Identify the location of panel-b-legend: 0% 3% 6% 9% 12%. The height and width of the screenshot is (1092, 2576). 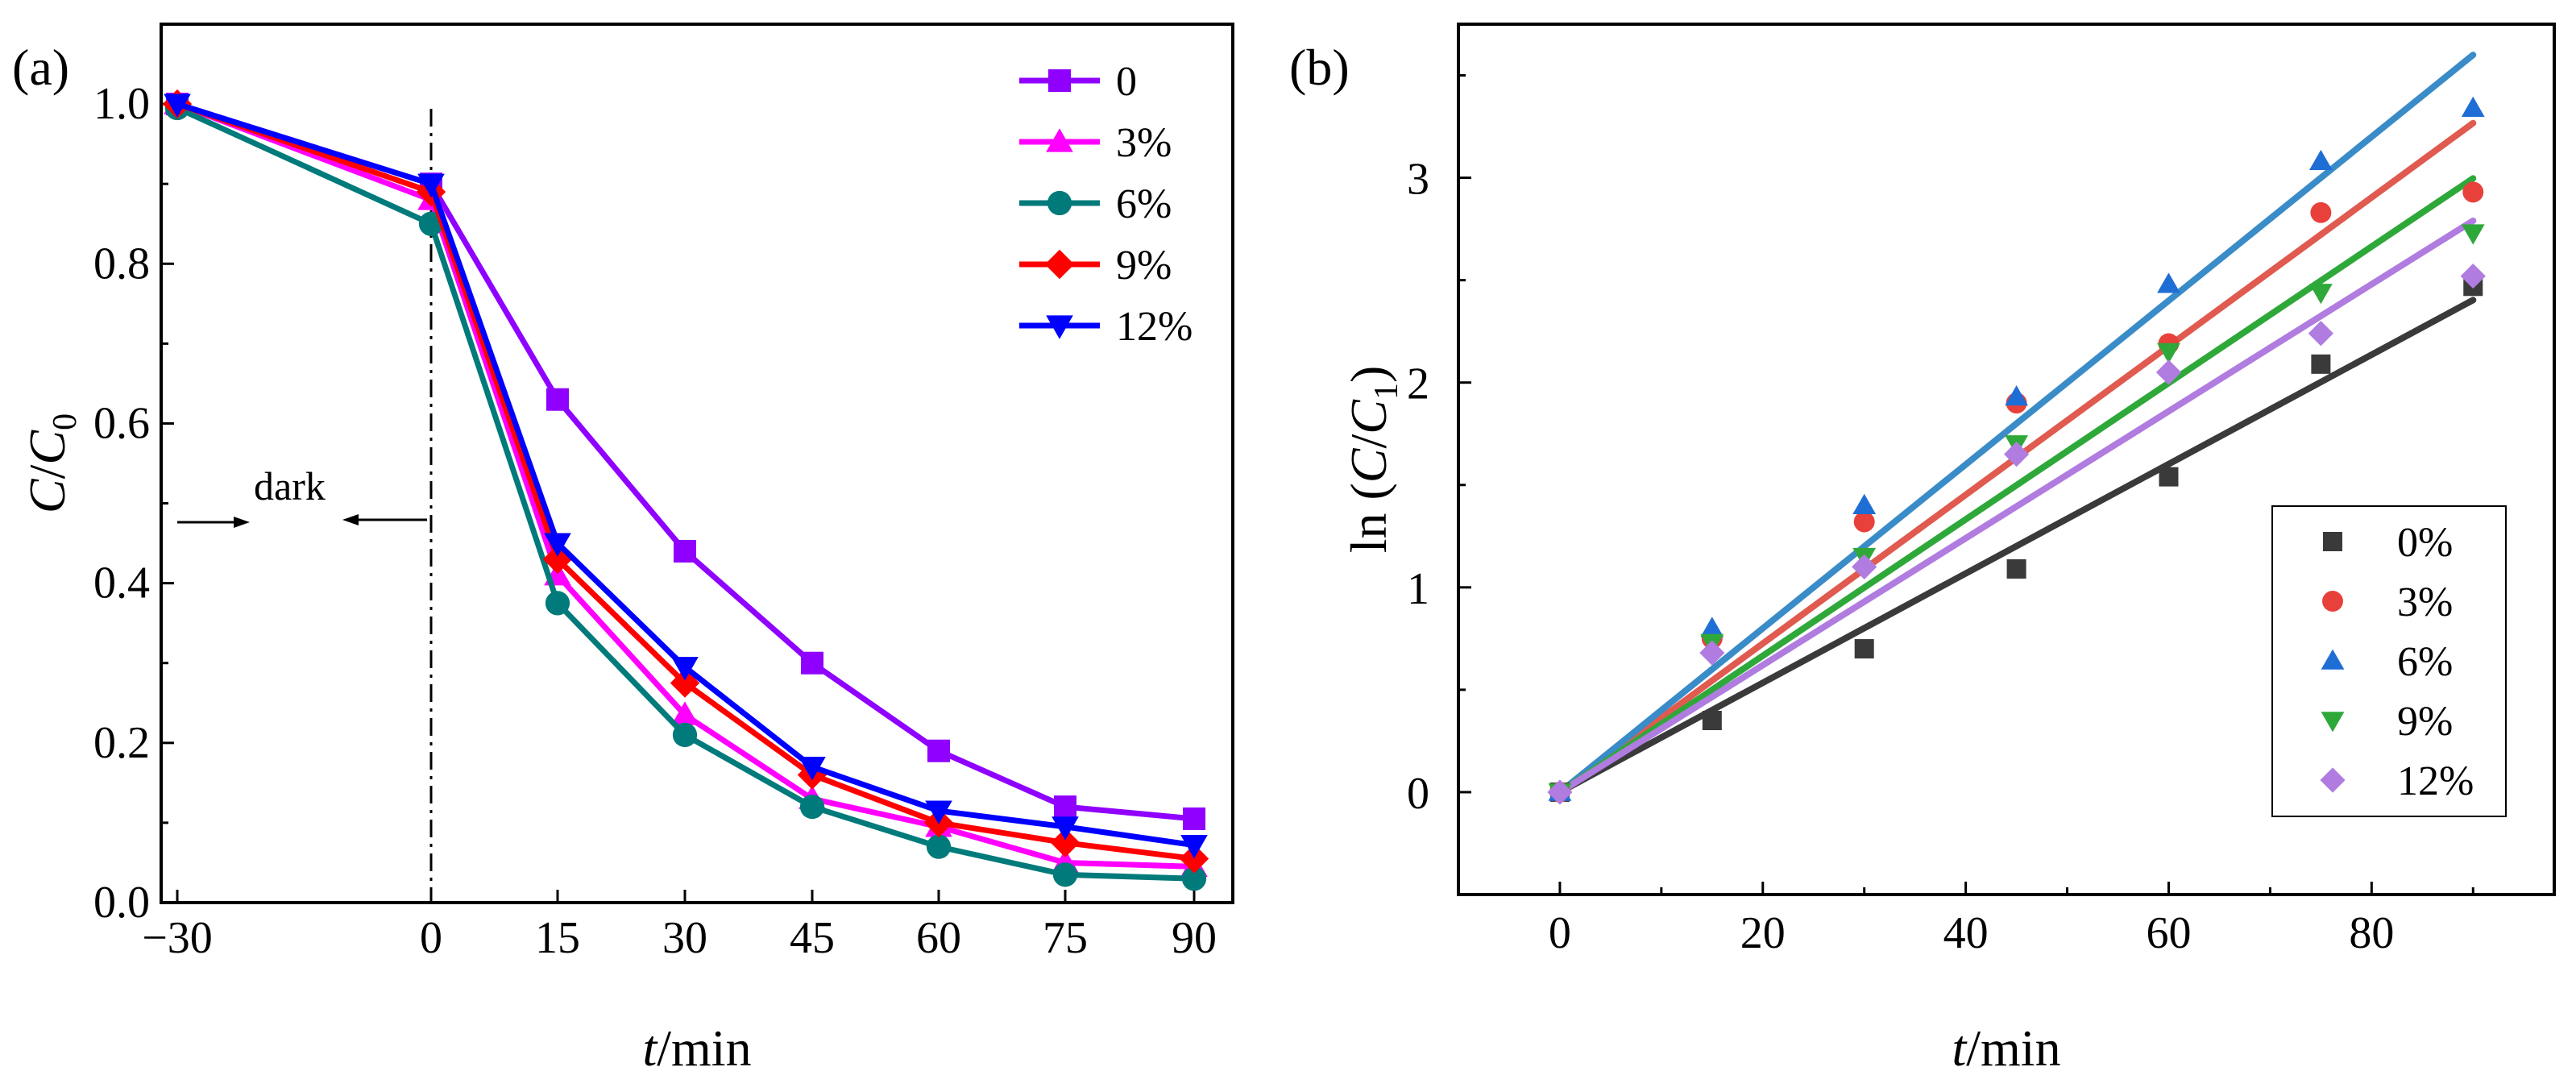
(2389, 661).